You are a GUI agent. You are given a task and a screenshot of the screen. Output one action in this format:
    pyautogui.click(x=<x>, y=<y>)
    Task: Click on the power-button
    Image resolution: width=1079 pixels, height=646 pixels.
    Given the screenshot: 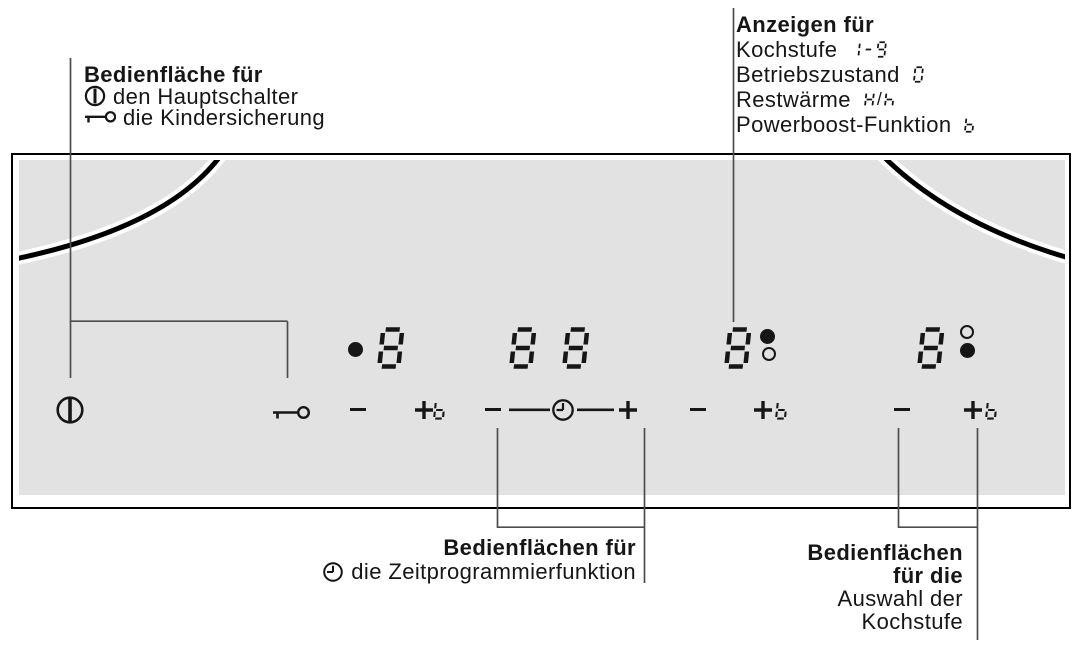 What is the action you would take?
    pyautogui.click(x=70, y=412)
    